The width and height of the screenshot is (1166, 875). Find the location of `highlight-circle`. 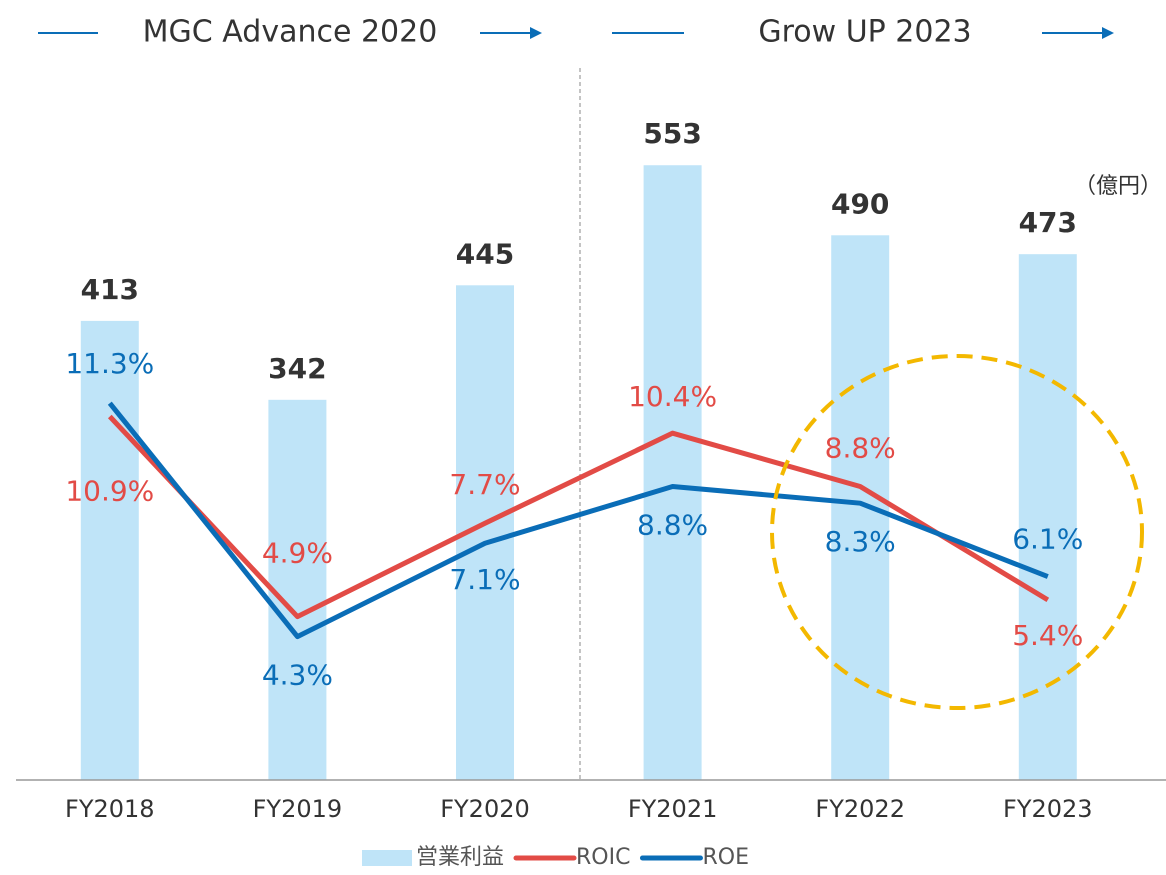

highlight-circle is located at coordinates (957, 532).